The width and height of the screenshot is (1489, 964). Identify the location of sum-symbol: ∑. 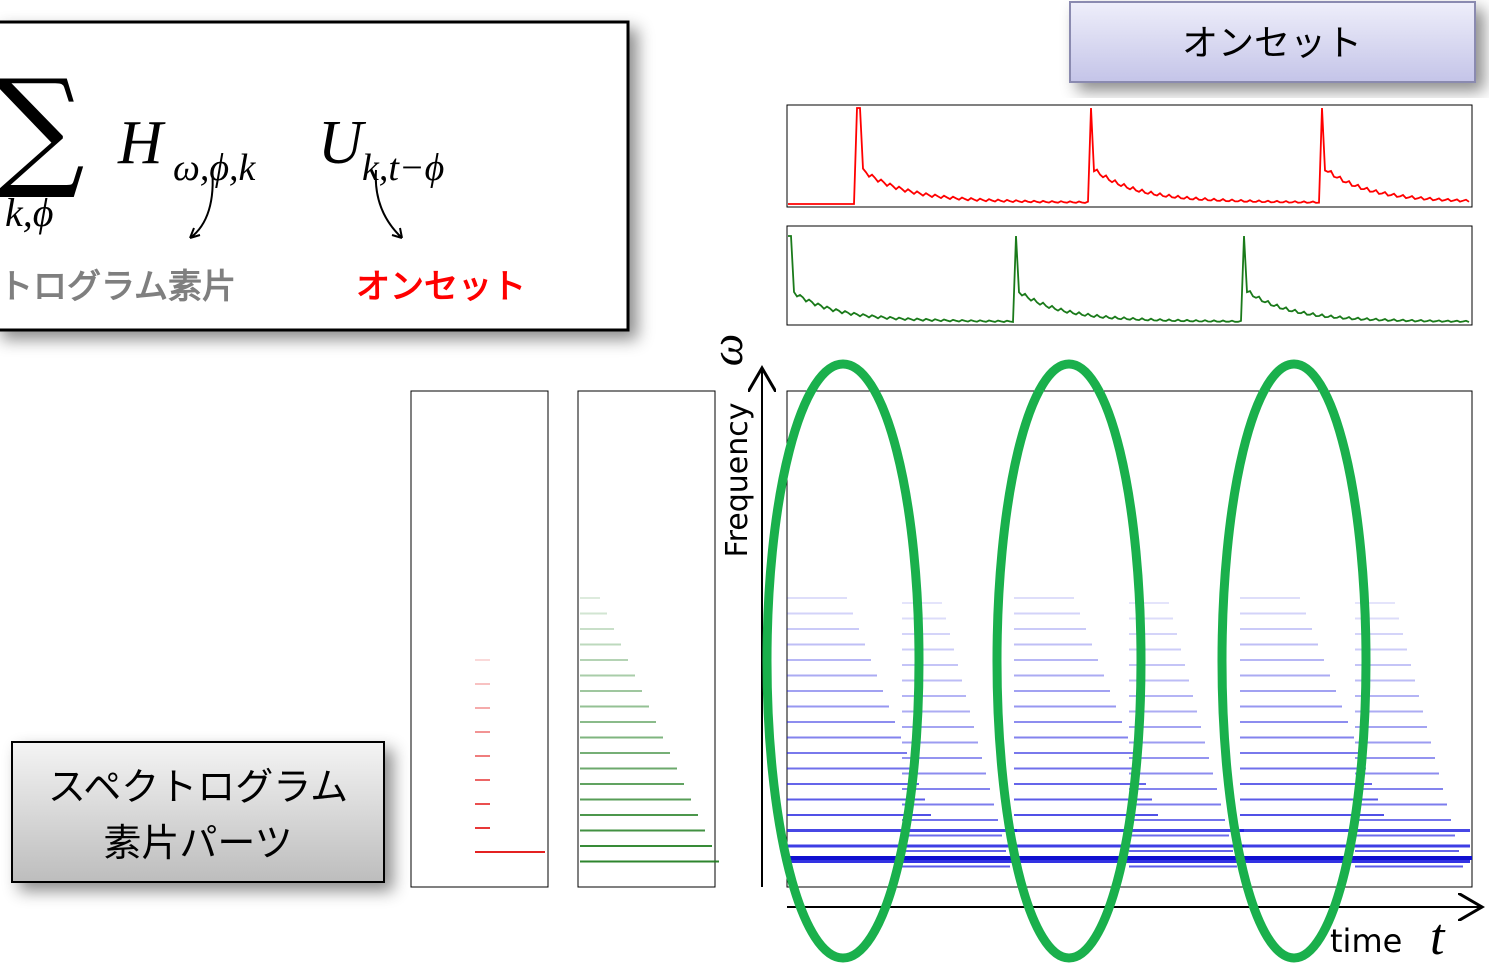
(42, 127).